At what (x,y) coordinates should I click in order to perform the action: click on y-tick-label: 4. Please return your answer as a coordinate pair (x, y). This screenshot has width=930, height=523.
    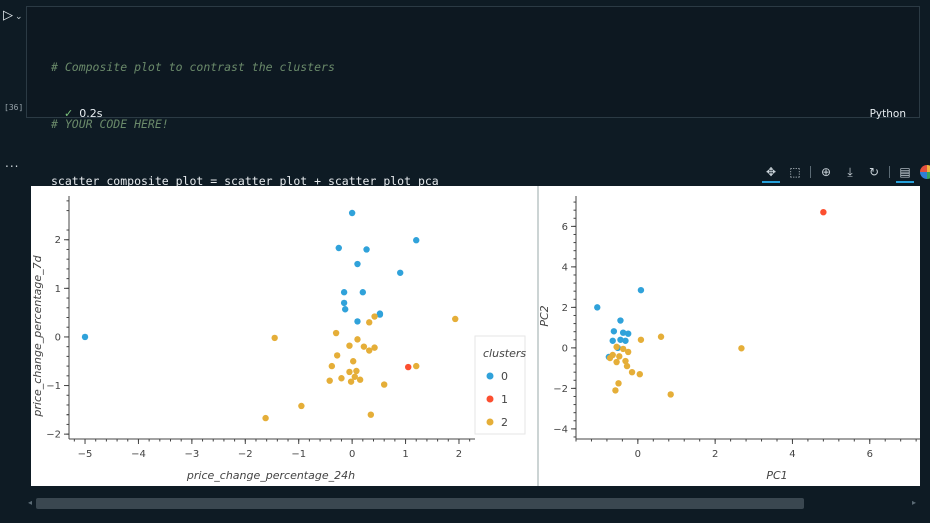
    Looking at the image, I should click on (565, 267).